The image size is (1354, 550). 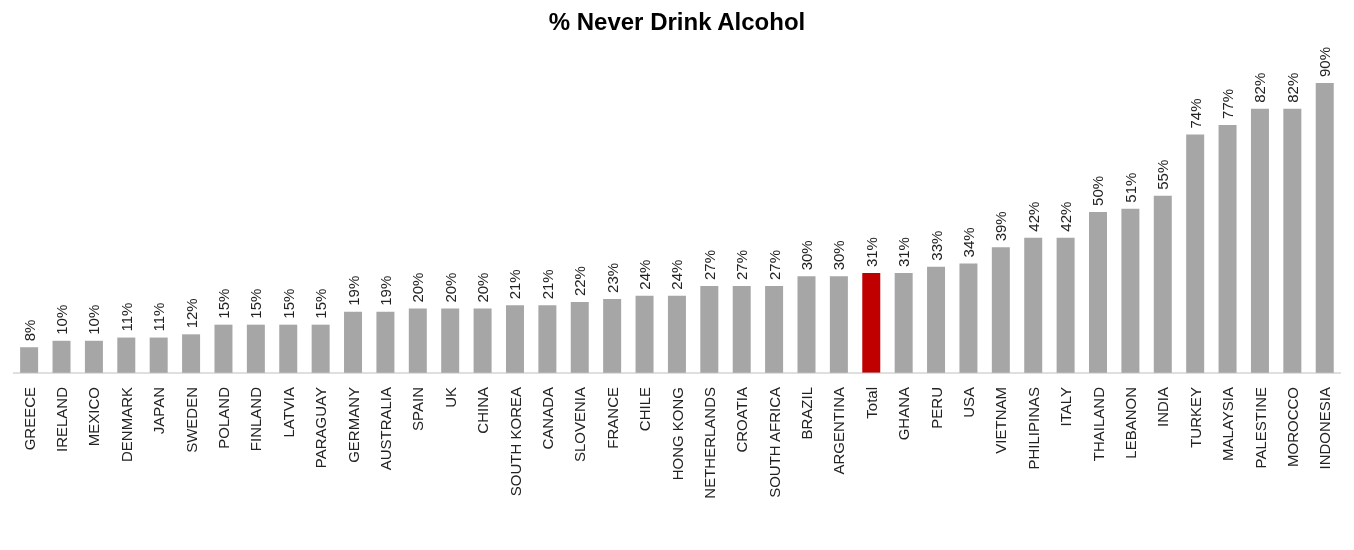 I want to click on x-tick-label: GHANA, so click(x=904, y=414).